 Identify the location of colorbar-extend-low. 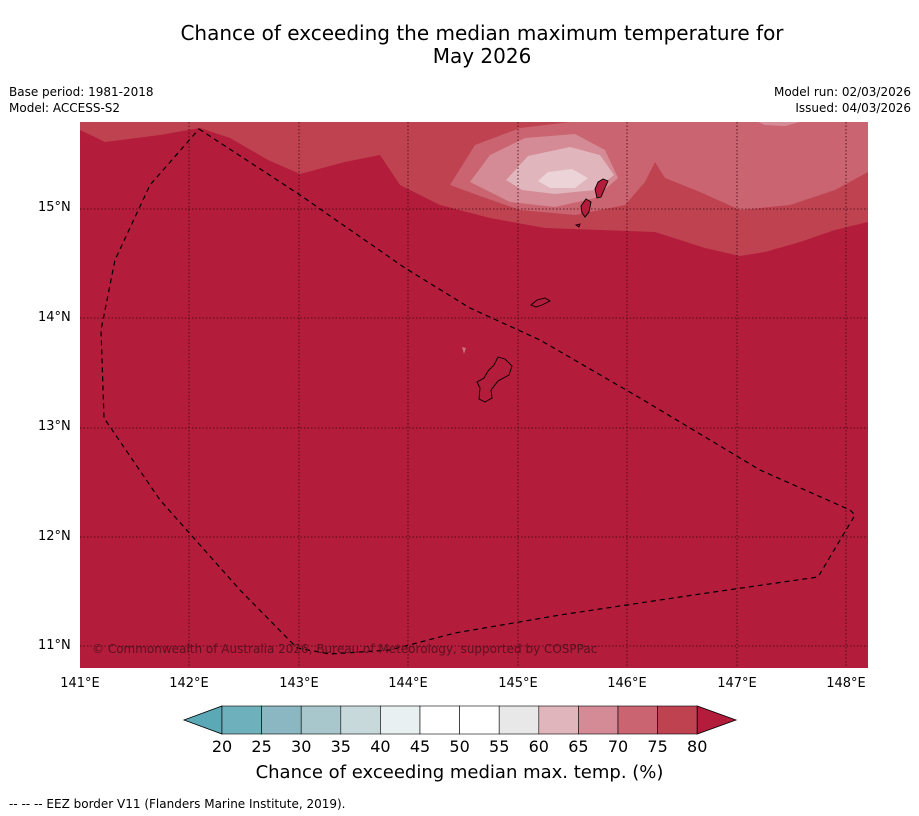
(202, 720).